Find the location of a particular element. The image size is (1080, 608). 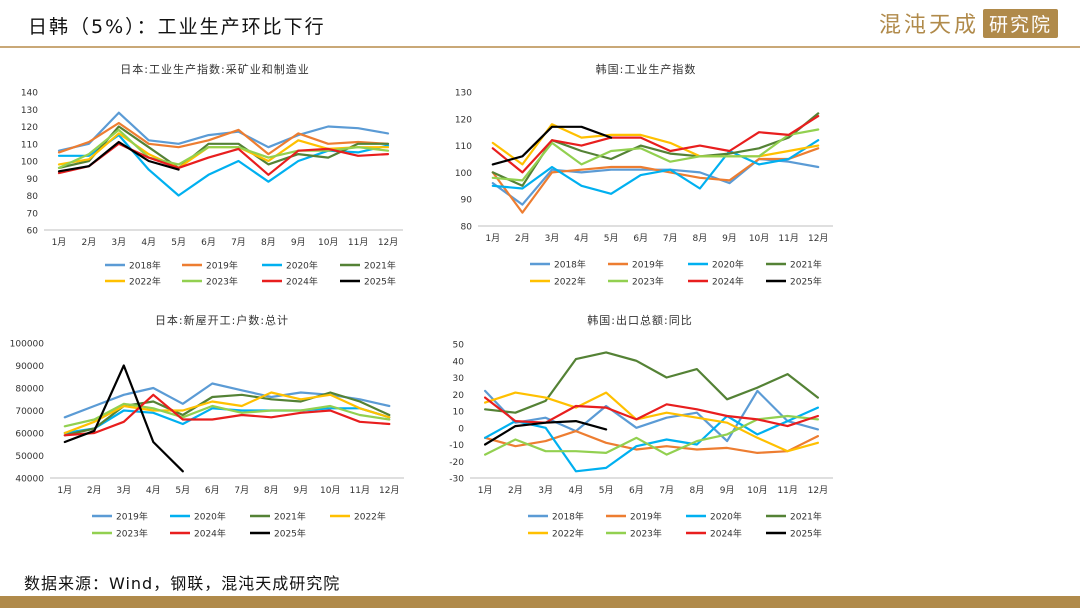

brand-text: 混沌天成 is located at coordinates (928, 25).